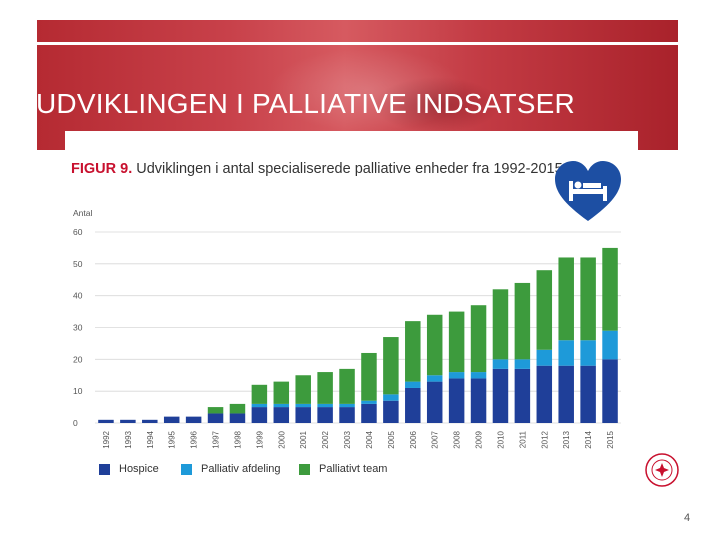  I want to click on bar-2000-palliativt-team, so click(281, 392).